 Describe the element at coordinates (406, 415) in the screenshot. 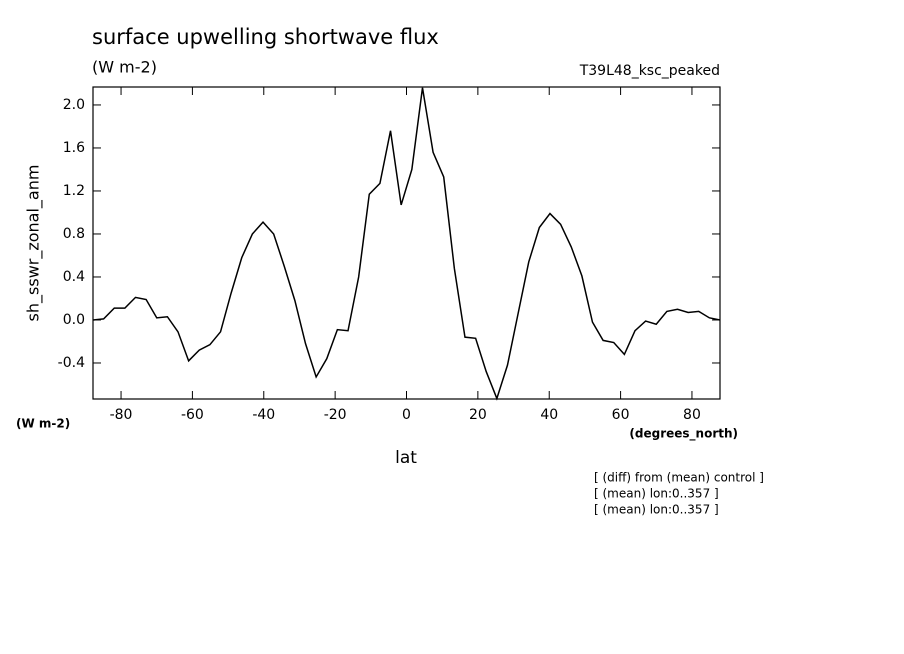

I see `x-tick-label: 0` at that location.